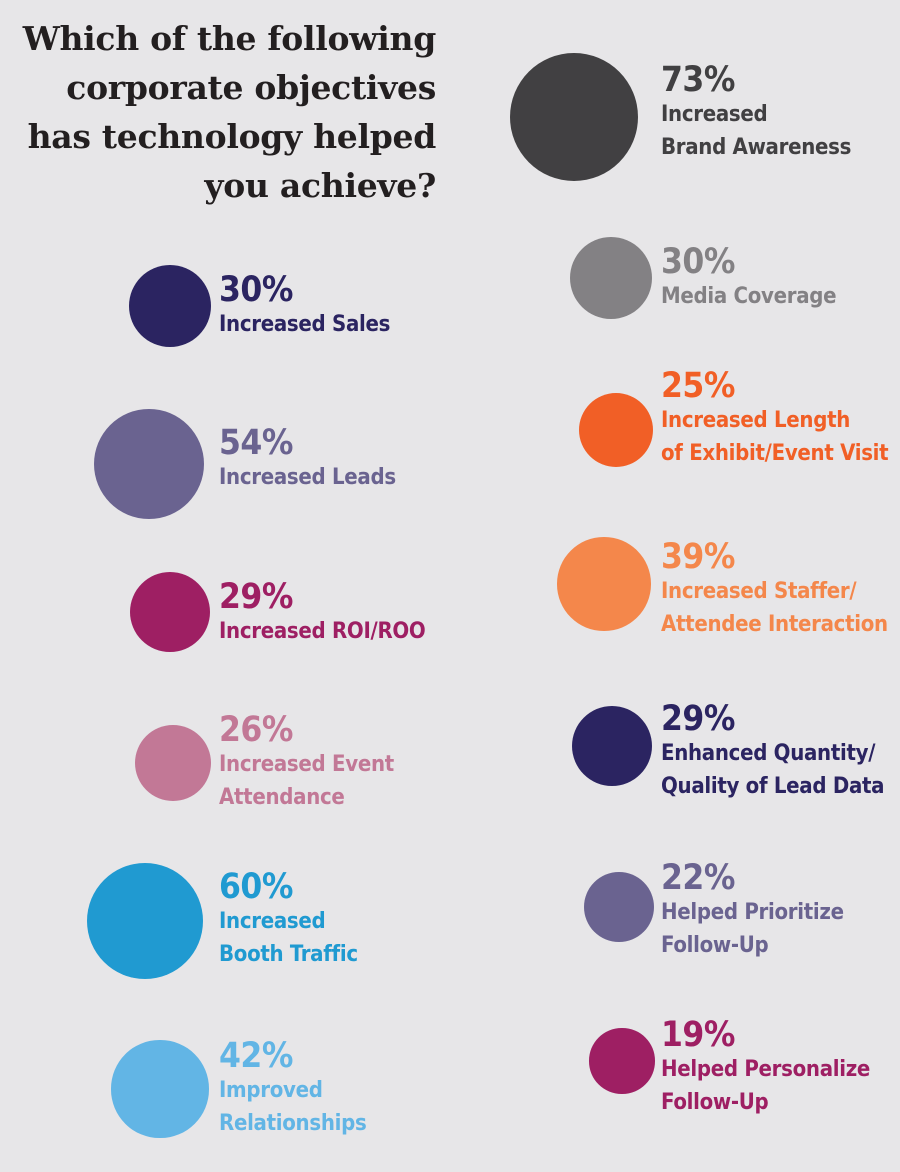  I want to click on objective-label: Media Coverage, so click(749, 296).